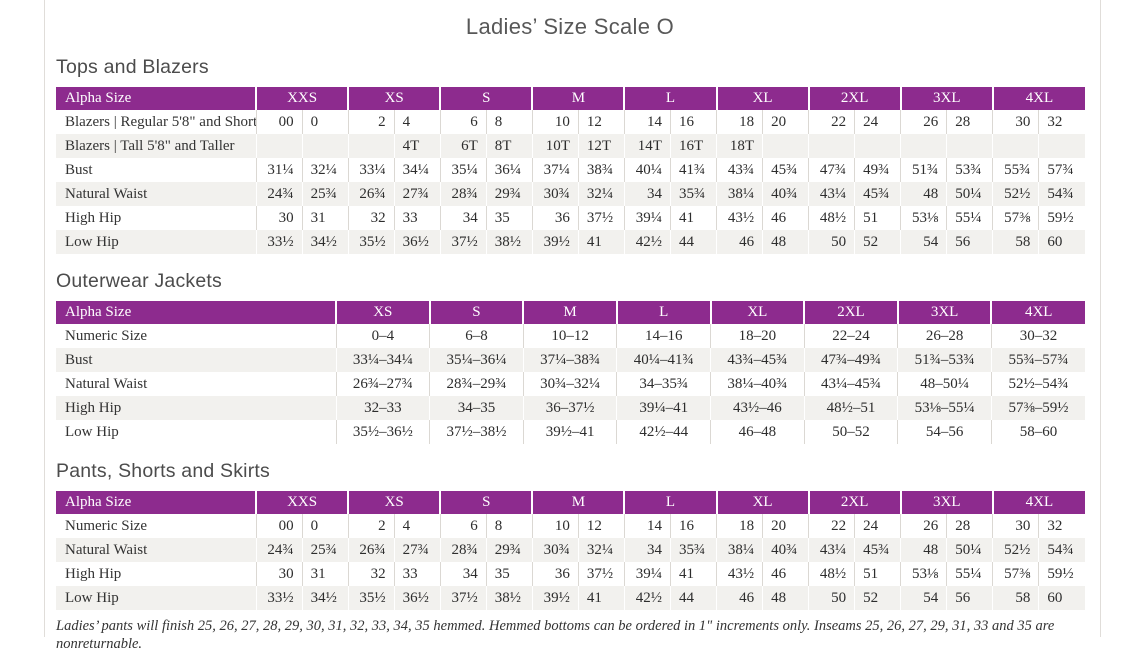 This screenshot has height=653, width=1140. What do you see at coordinates (463, 122) in the screenshot?
I see `size-value-cell: 6` at bounding box center [463, 122].